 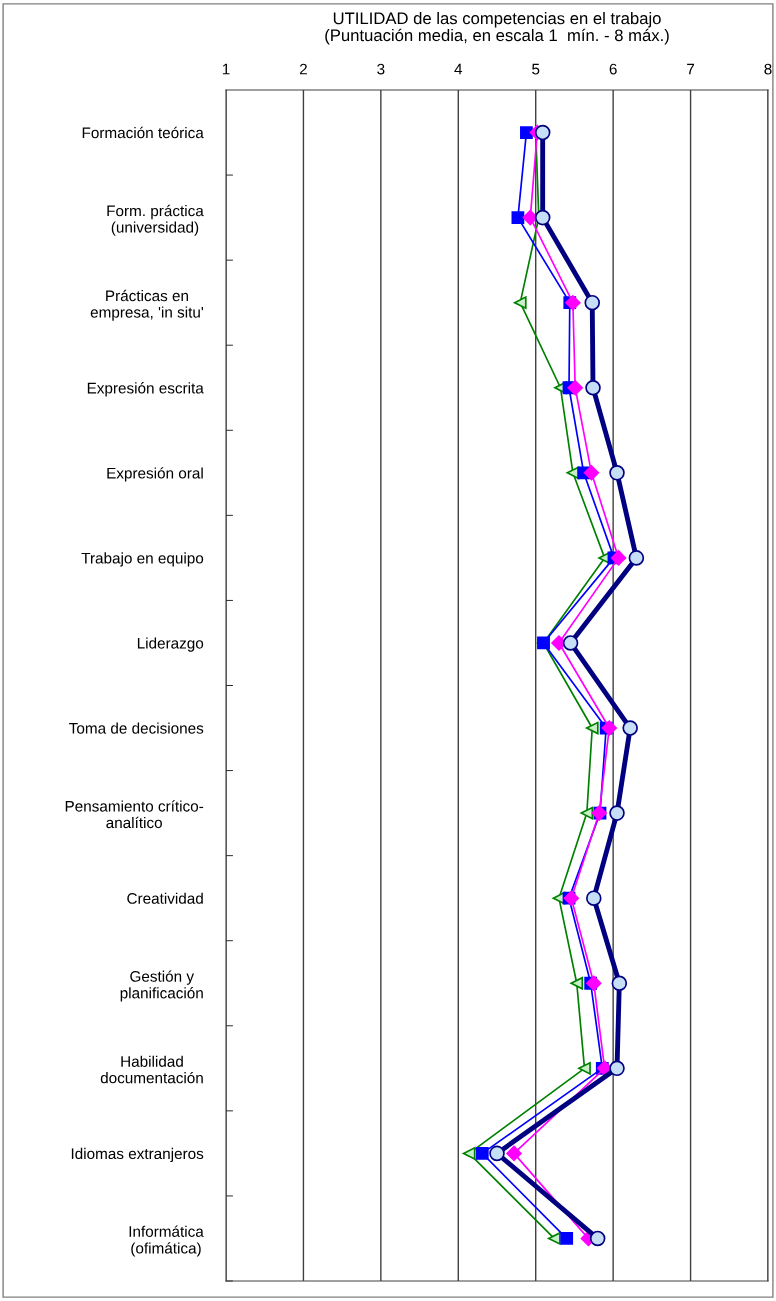 I want to click on y-tick-label: Pensamiento crítico- analítico, so click(x=134, y=814).